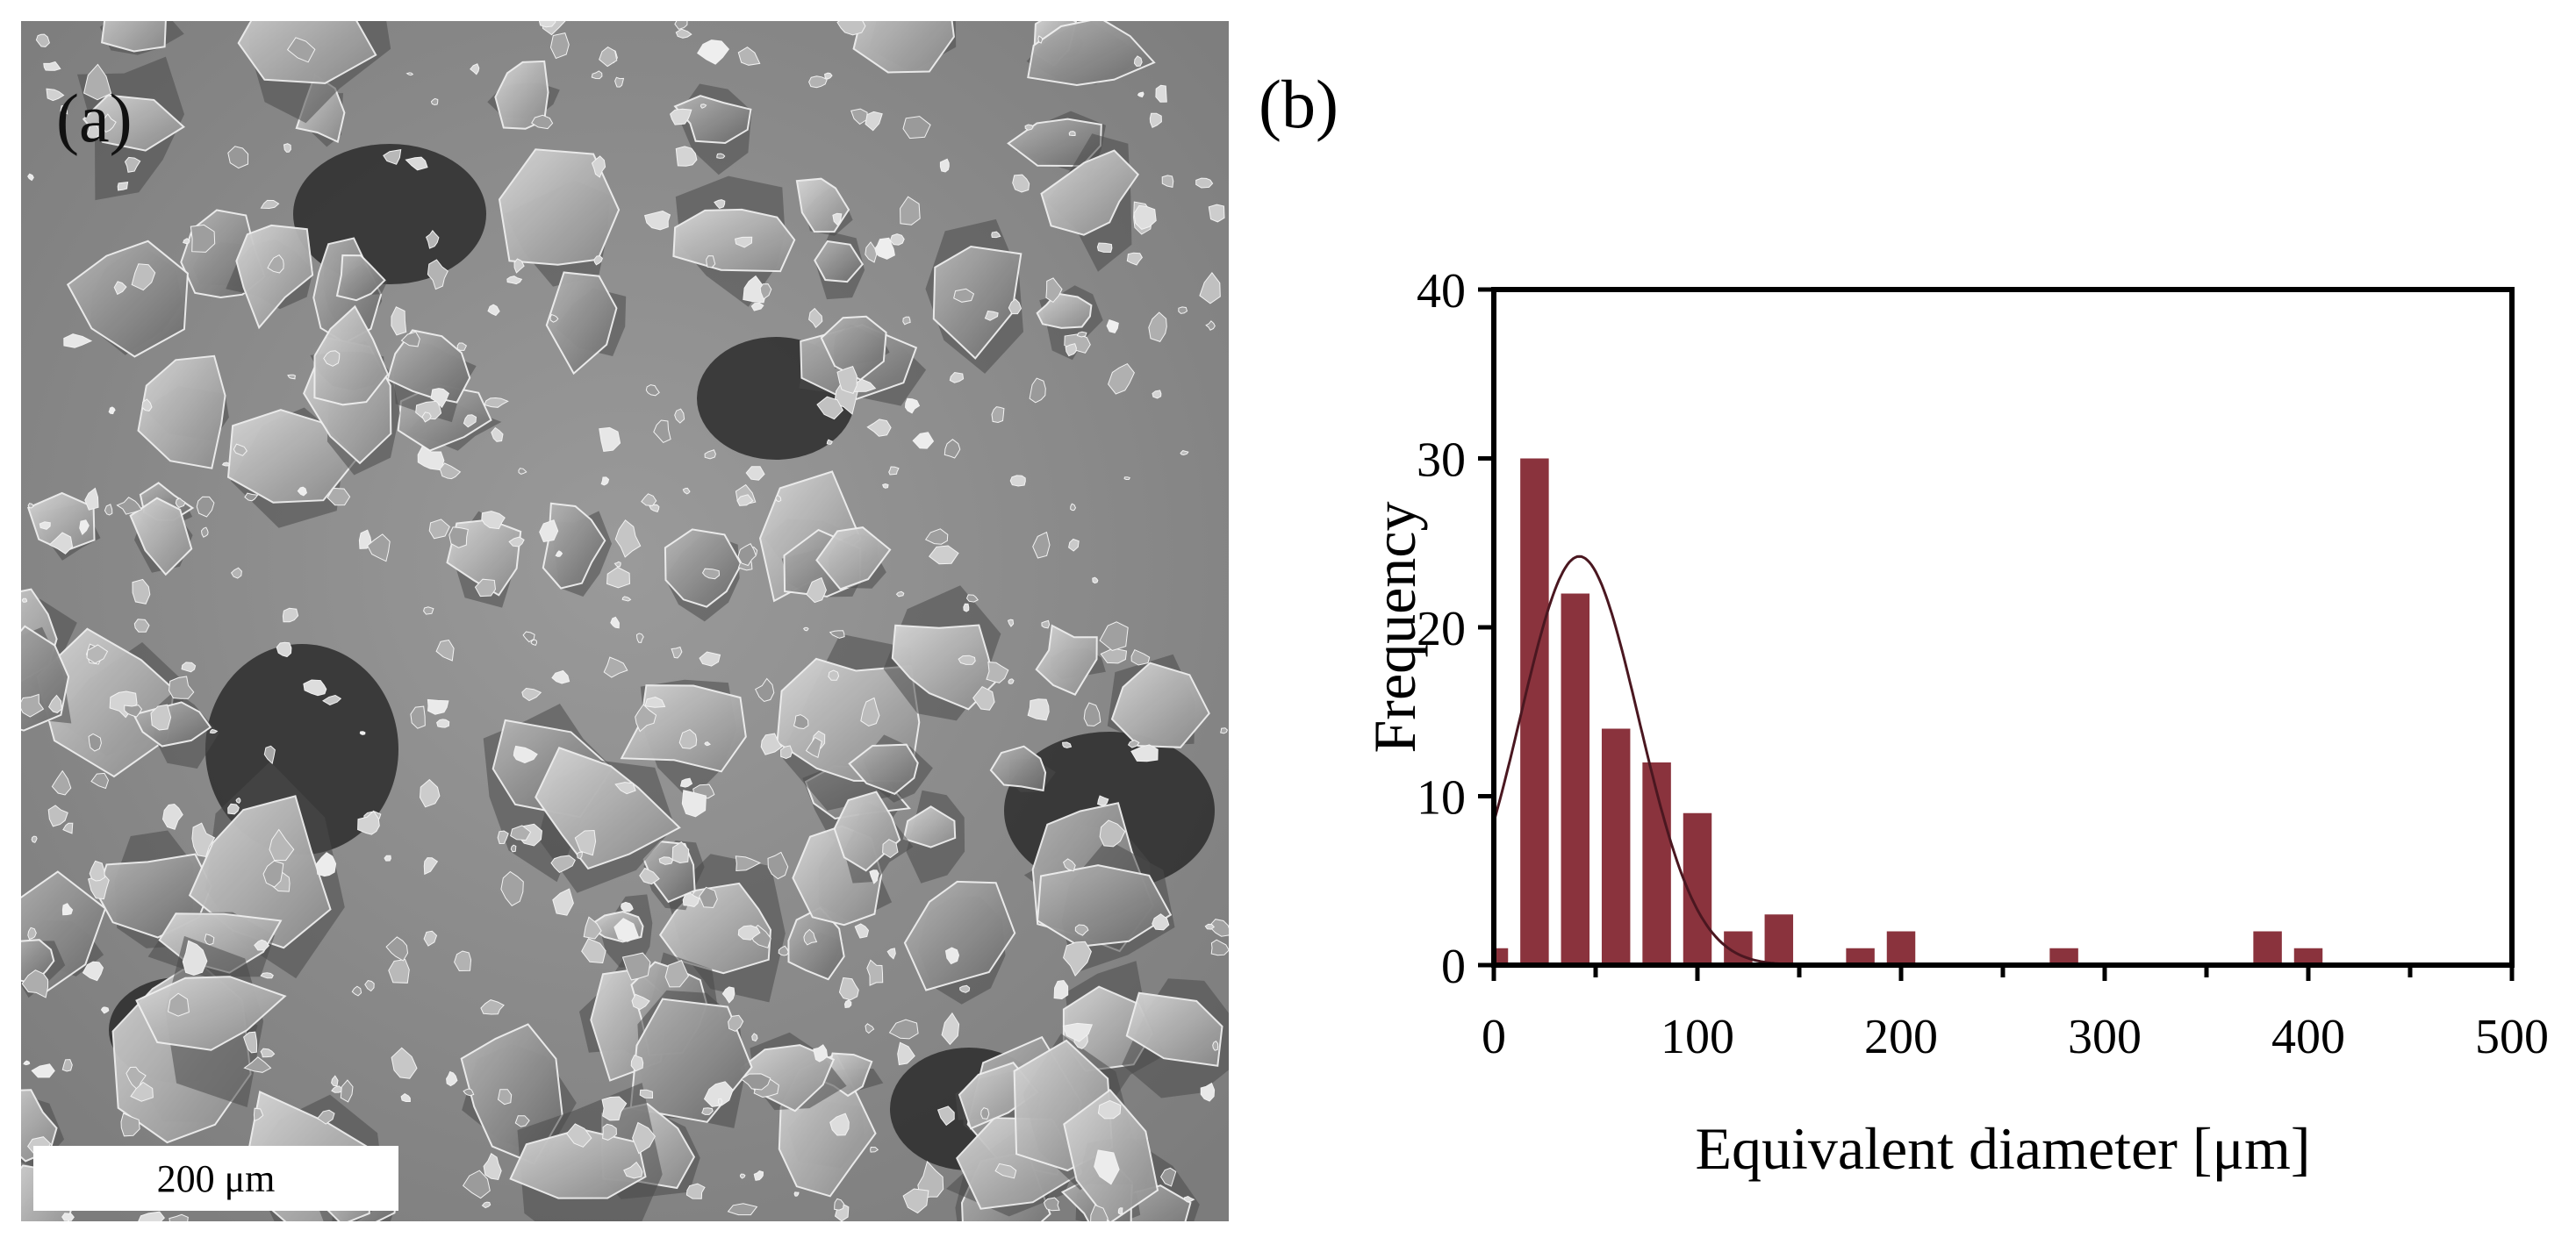 Image resolution: width=2576 pixels, height=1245 pixels. Describe the element at coordinates (1442, 629) in the screenshot. I see `y-tick-label: 20` at that location.